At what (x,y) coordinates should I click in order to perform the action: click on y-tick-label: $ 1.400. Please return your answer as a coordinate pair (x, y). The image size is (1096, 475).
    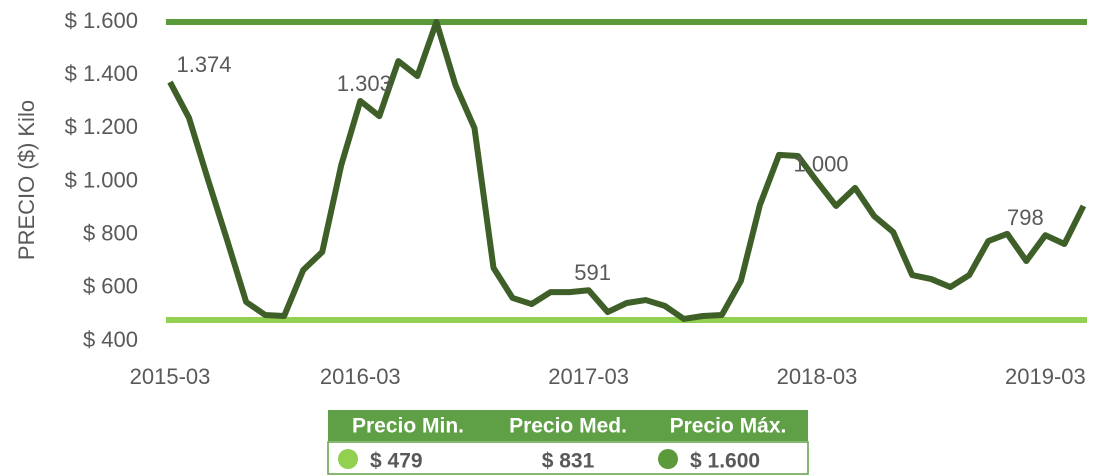
    Looking at the image, I should click on (101, 73).